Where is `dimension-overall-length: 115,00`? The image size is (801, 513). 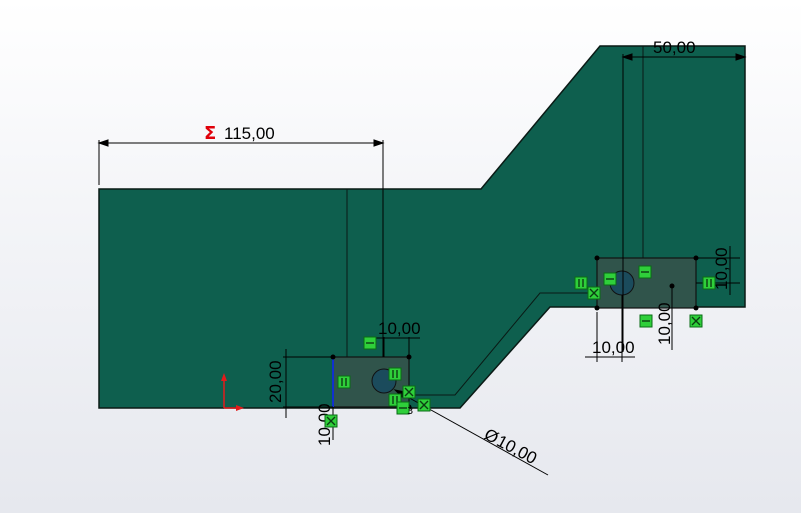
dimension-overall-length: 115,00 is located at coordinates (249, 133).